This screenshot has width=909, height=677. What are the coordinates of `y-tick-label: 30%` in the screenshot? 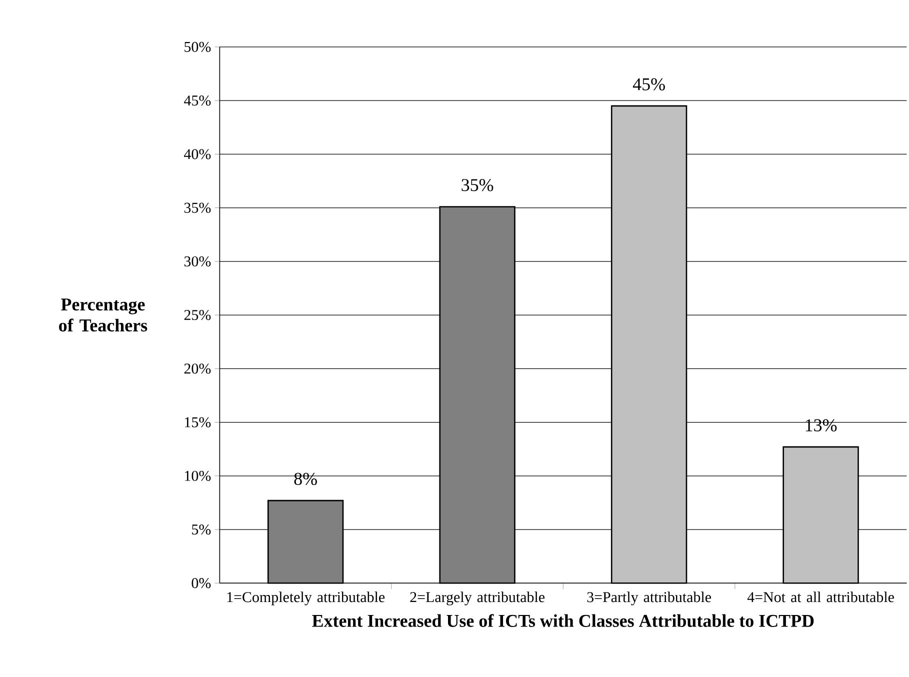 It's located at (197, 261).